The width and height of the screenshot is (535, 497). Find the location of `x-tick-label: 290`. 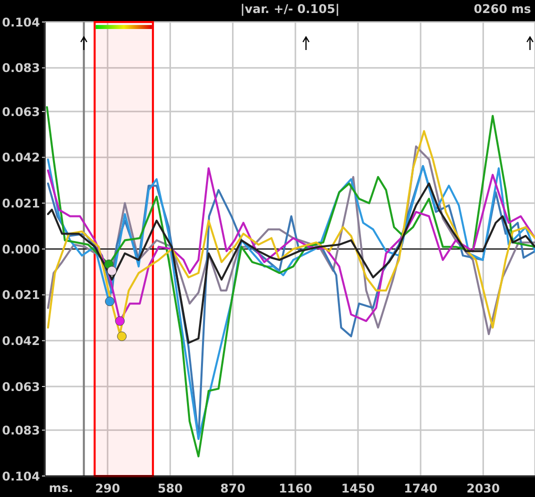

x-tick-label: 290 is located at coordinates (107, 489).